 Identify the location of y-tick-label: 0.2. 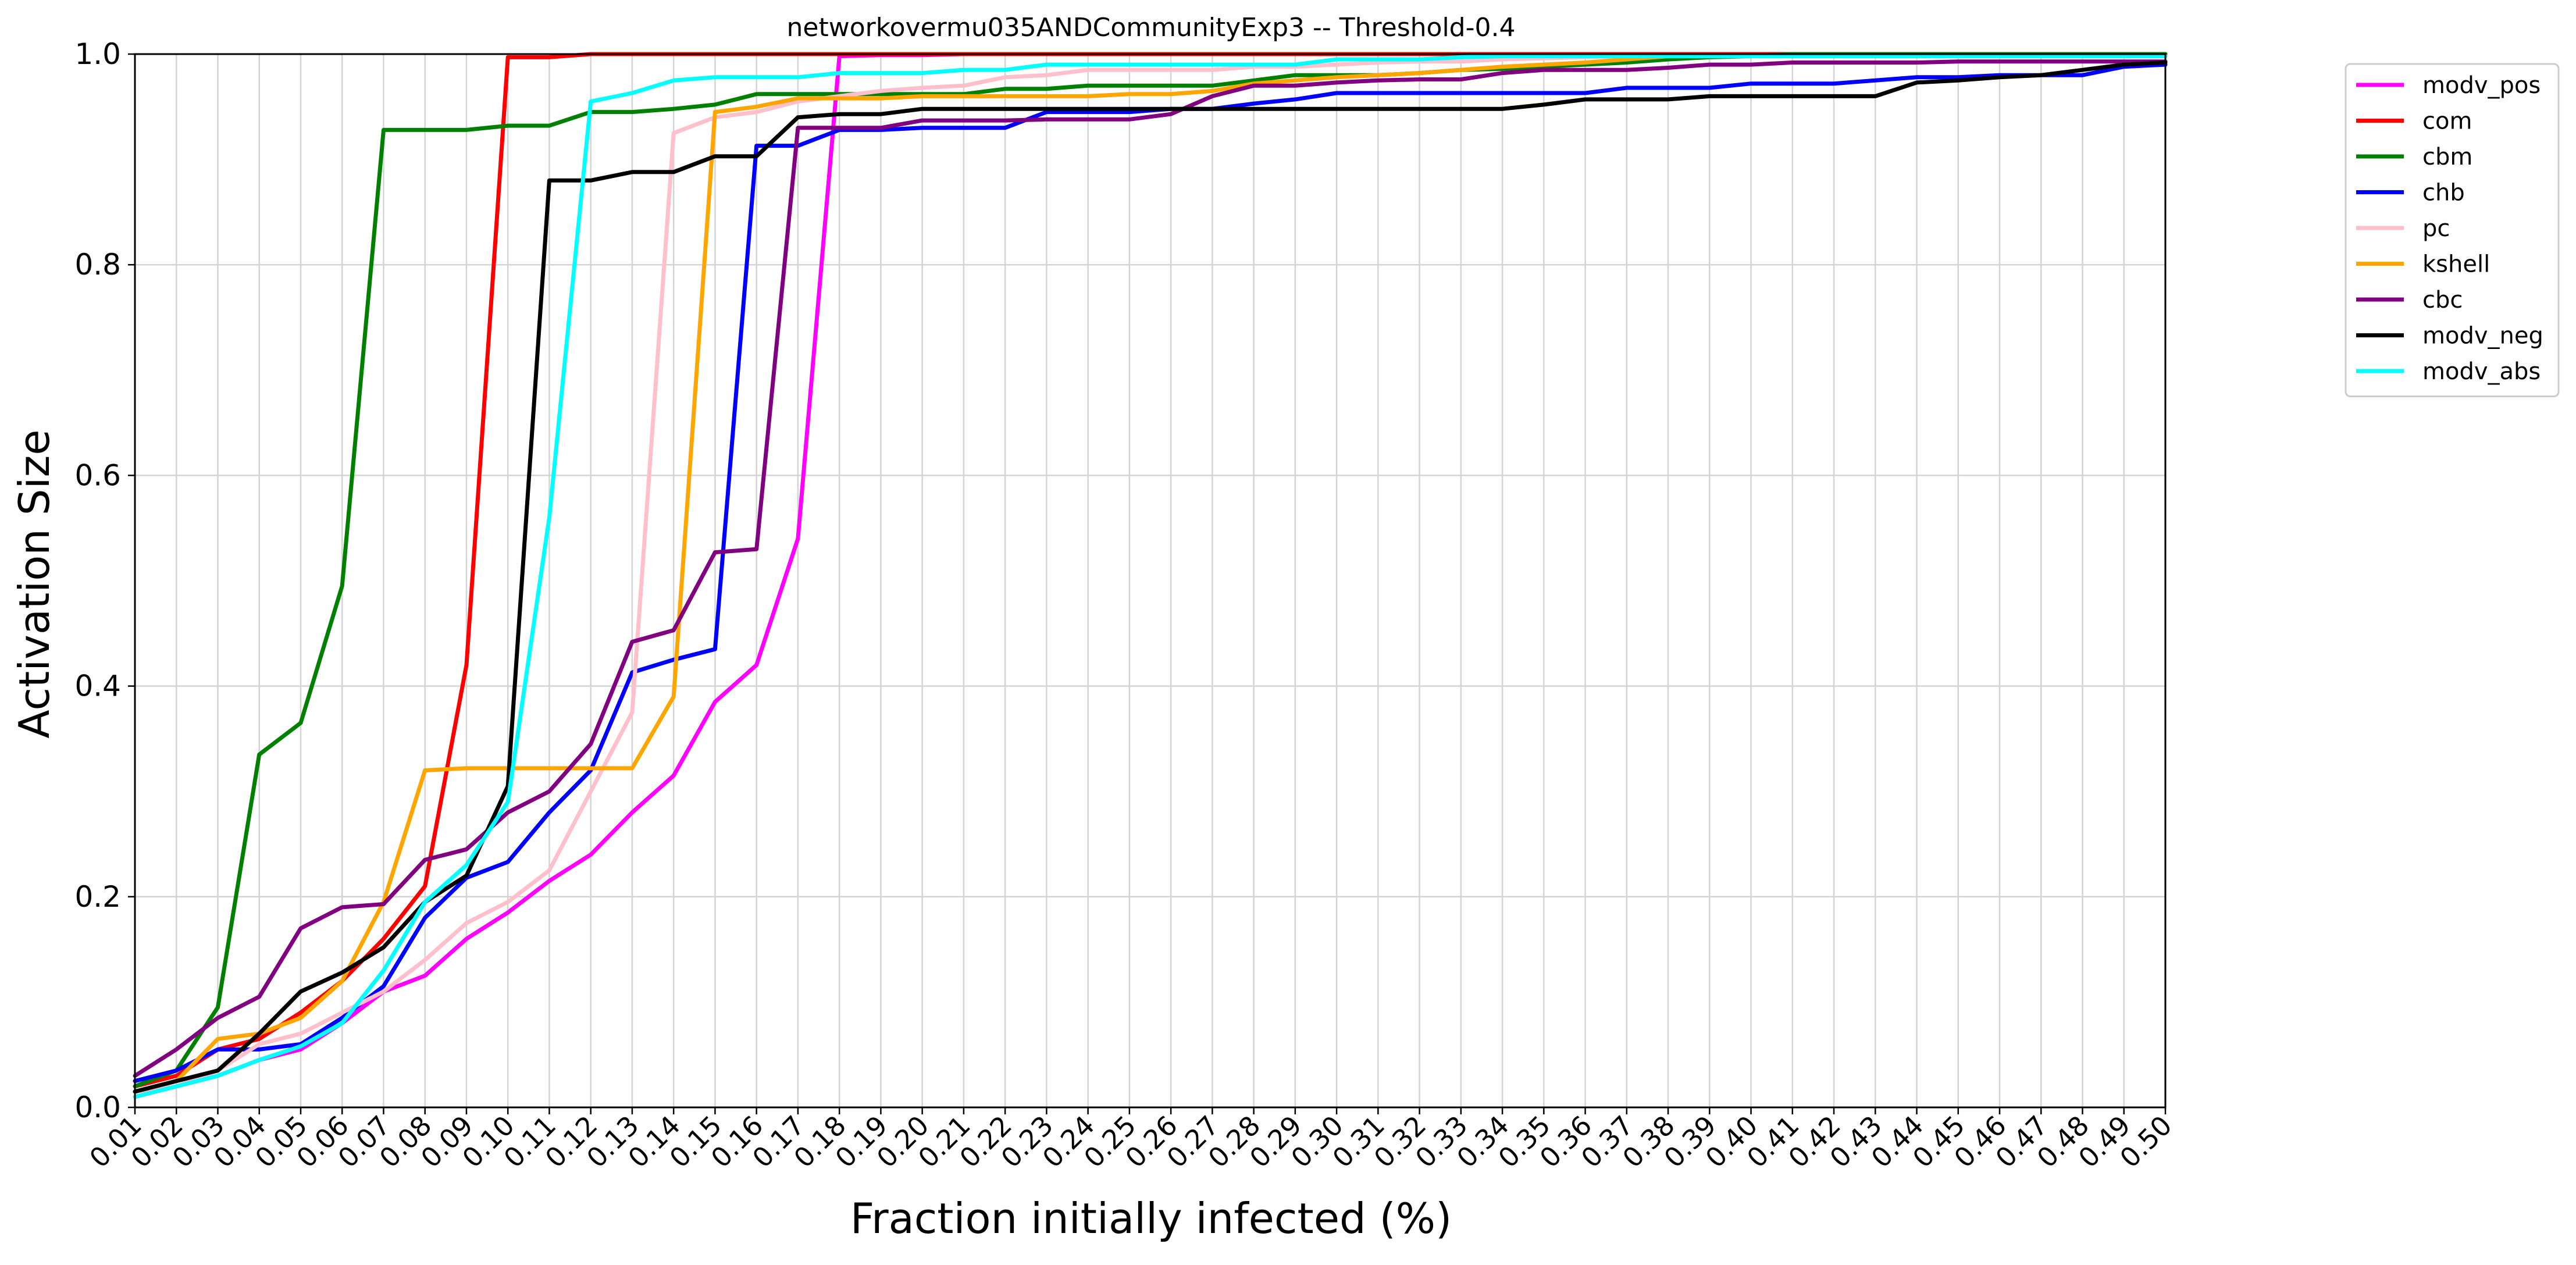
(97, 897).